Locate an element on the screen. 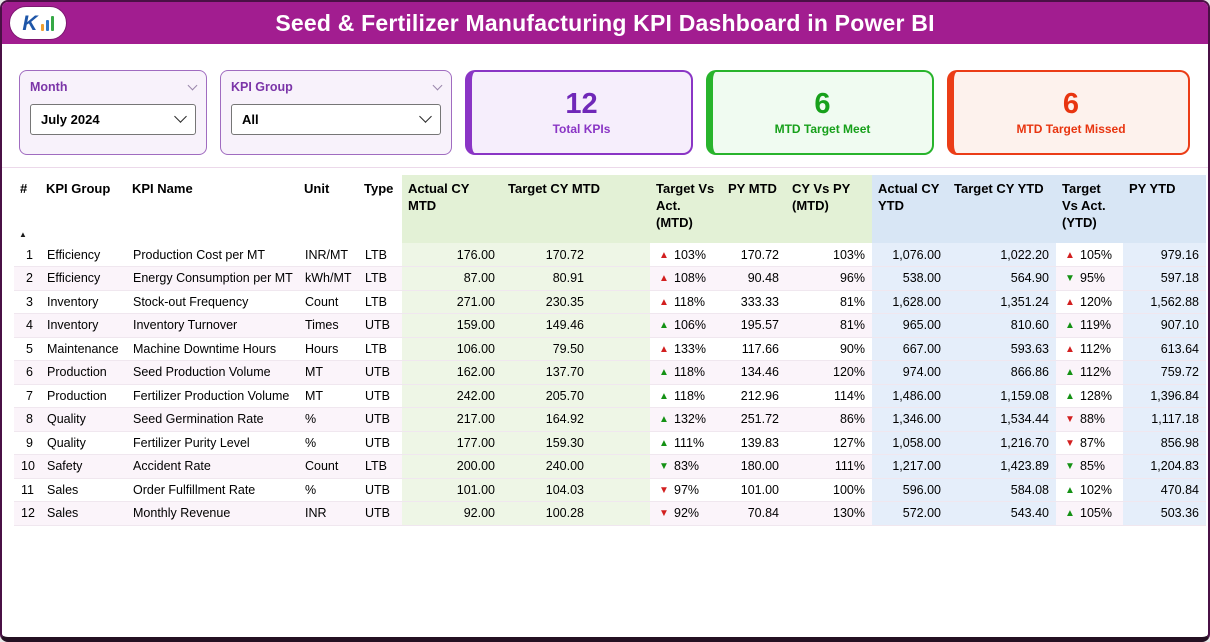 Image resolution: width=1210 pixels, height=642 pixels. column-header-name: KPI Name is located at coordinates (212, 209).